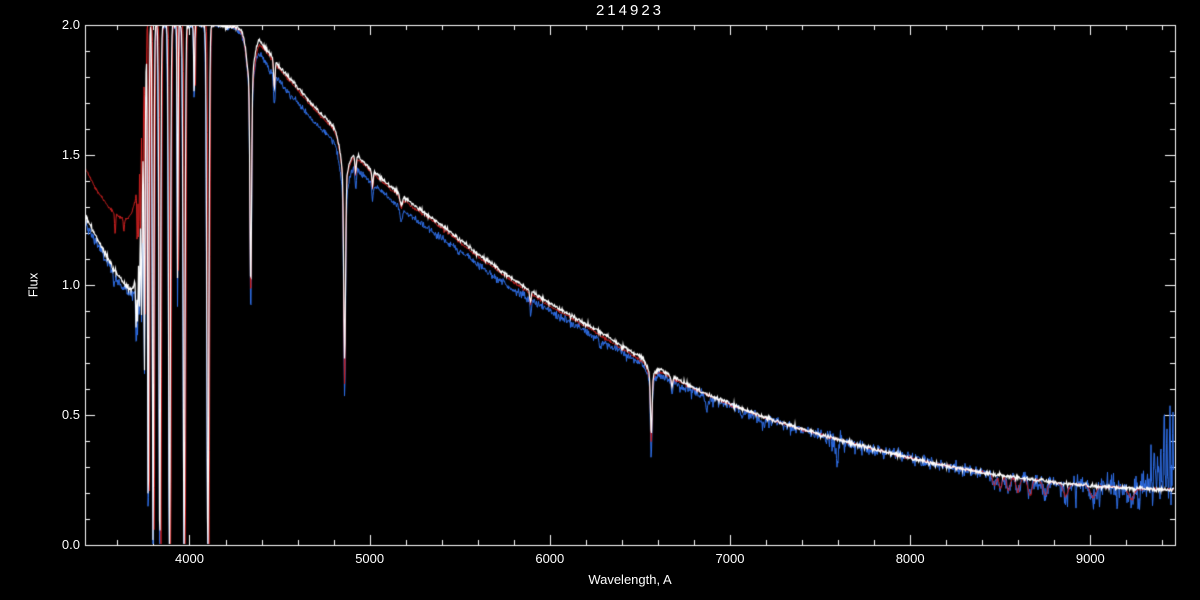 The height and width of the screenshot is (600, 1200). I want to click on x-tick-label: 4000, so click(189, 558).